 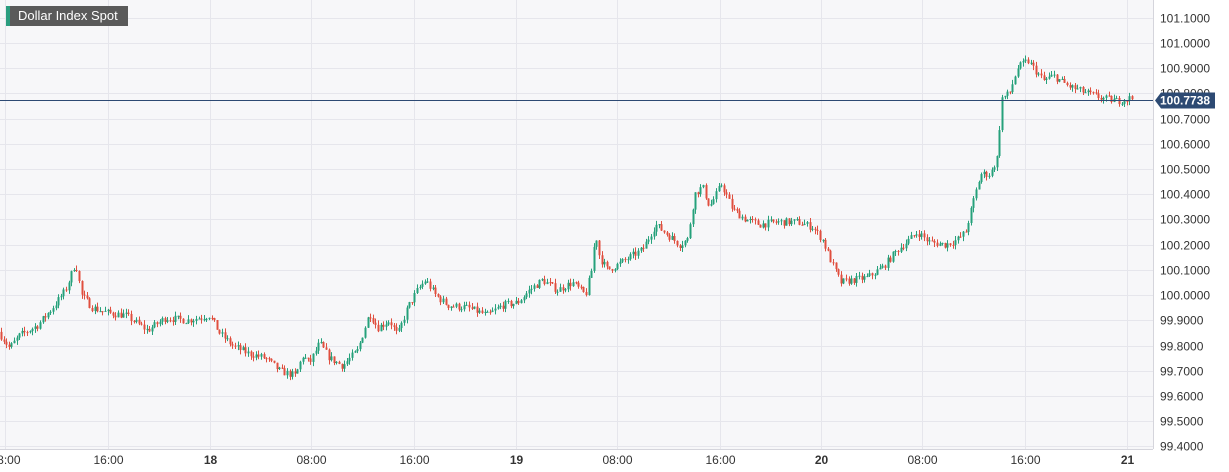 I want to click on y-tick-label: 100.4000, so click(x=1185, y=195).